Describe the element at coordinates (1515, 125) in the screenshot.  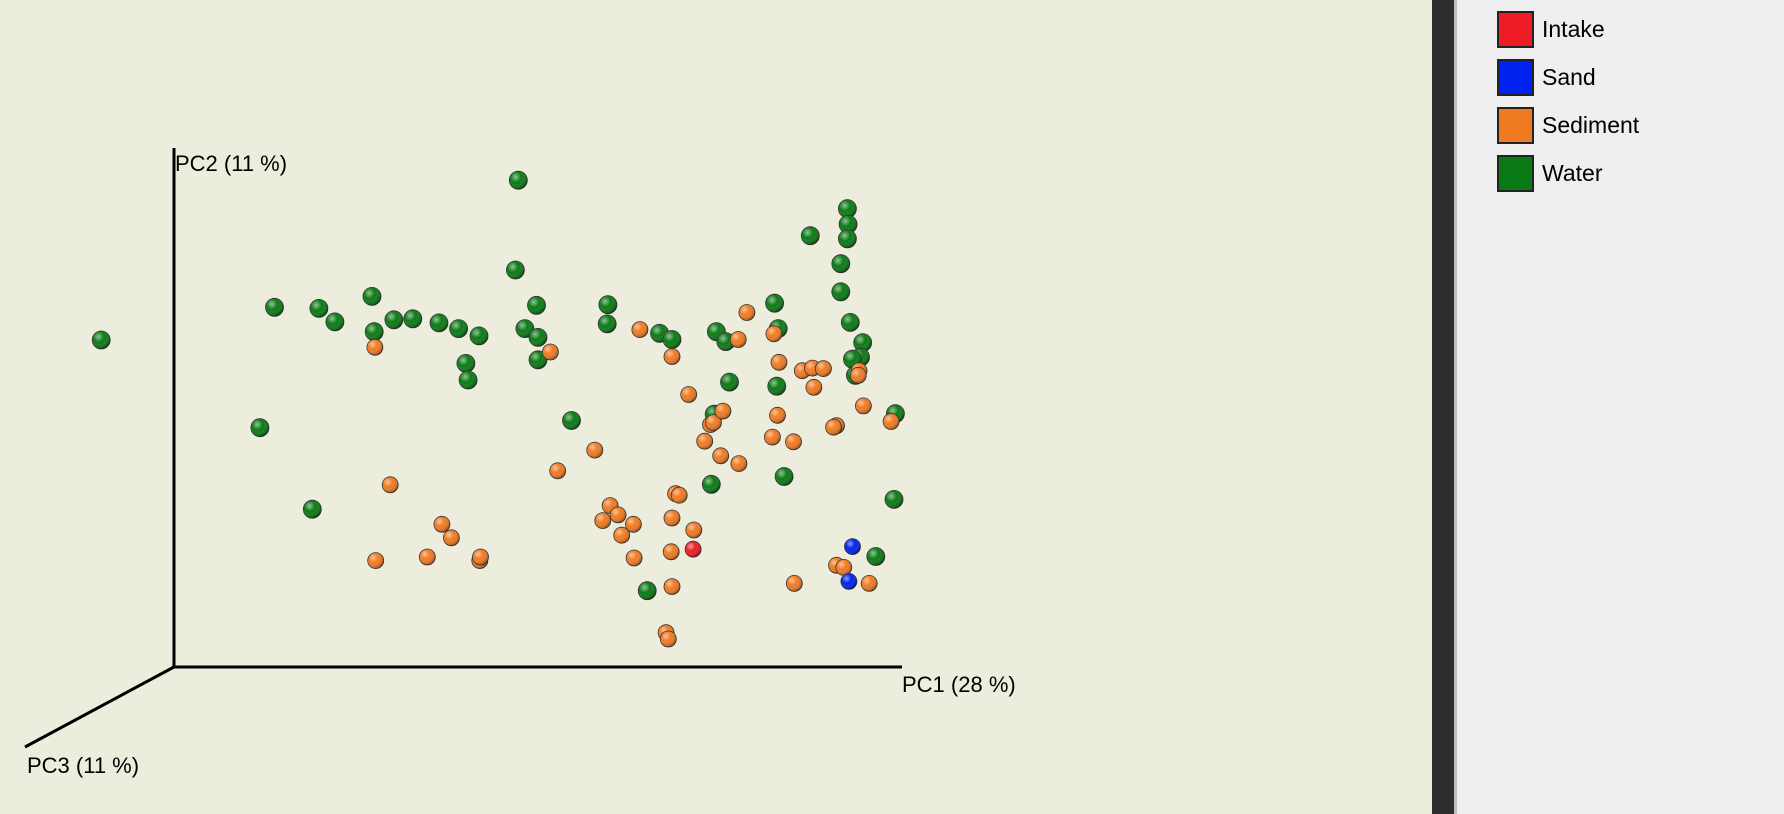
I see `legend-swatch-sediment` at that location.